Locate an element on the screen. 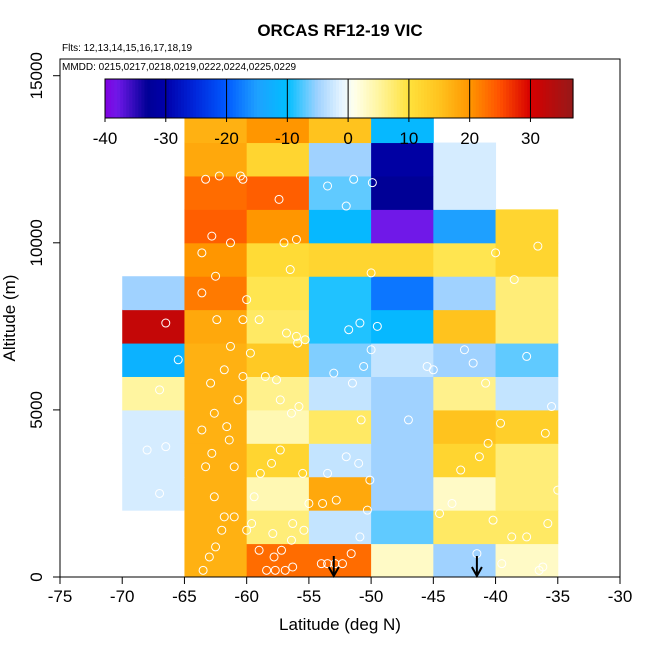 Image resolution: width=650 pixels, height=650 pixels. y-tick-label: 0 is located at coordinates (36, 576).